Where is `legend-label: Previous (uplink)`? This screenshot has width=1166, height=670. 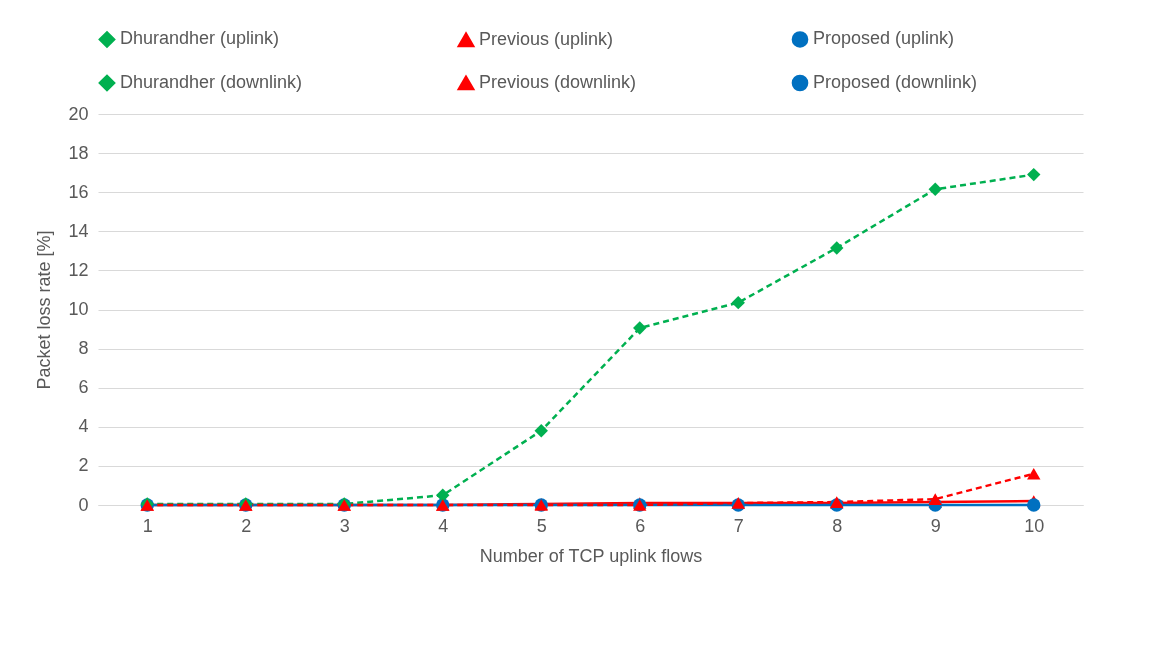 legend-label: Previous (uplink) is located at coordinates (546, 38).